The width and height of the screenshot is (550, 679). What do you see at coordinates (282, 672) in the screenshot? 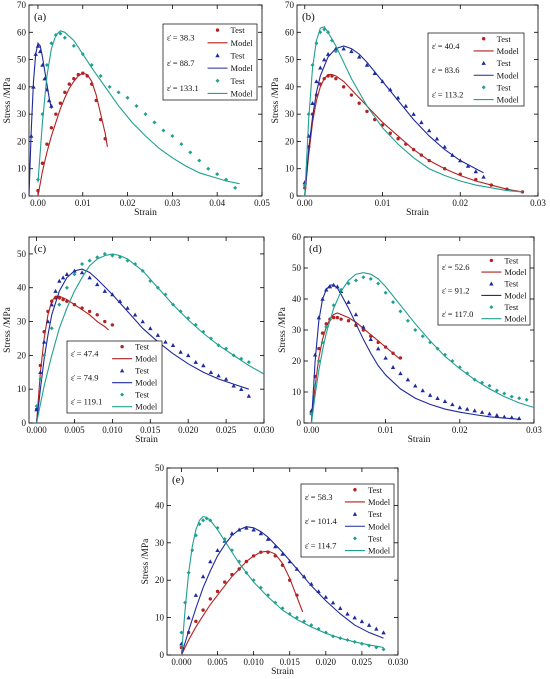
I see `chart-e-x-axis-label: Strain` at bounding box center [282, 672].